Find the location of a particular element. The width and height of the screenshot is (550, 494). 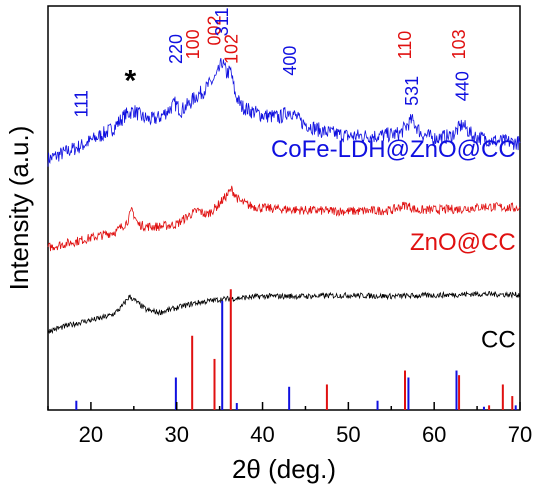

peak-label: 311 is located at coordinates (222, 21).